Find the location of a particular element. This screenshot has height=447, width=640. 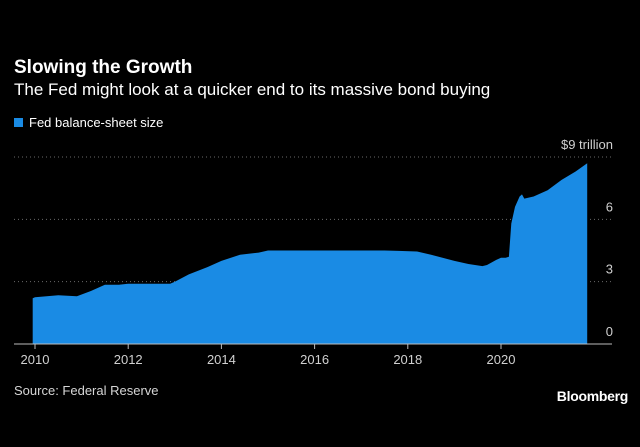

y-tick-label-6: 6 is located at coordinates (609, 206).